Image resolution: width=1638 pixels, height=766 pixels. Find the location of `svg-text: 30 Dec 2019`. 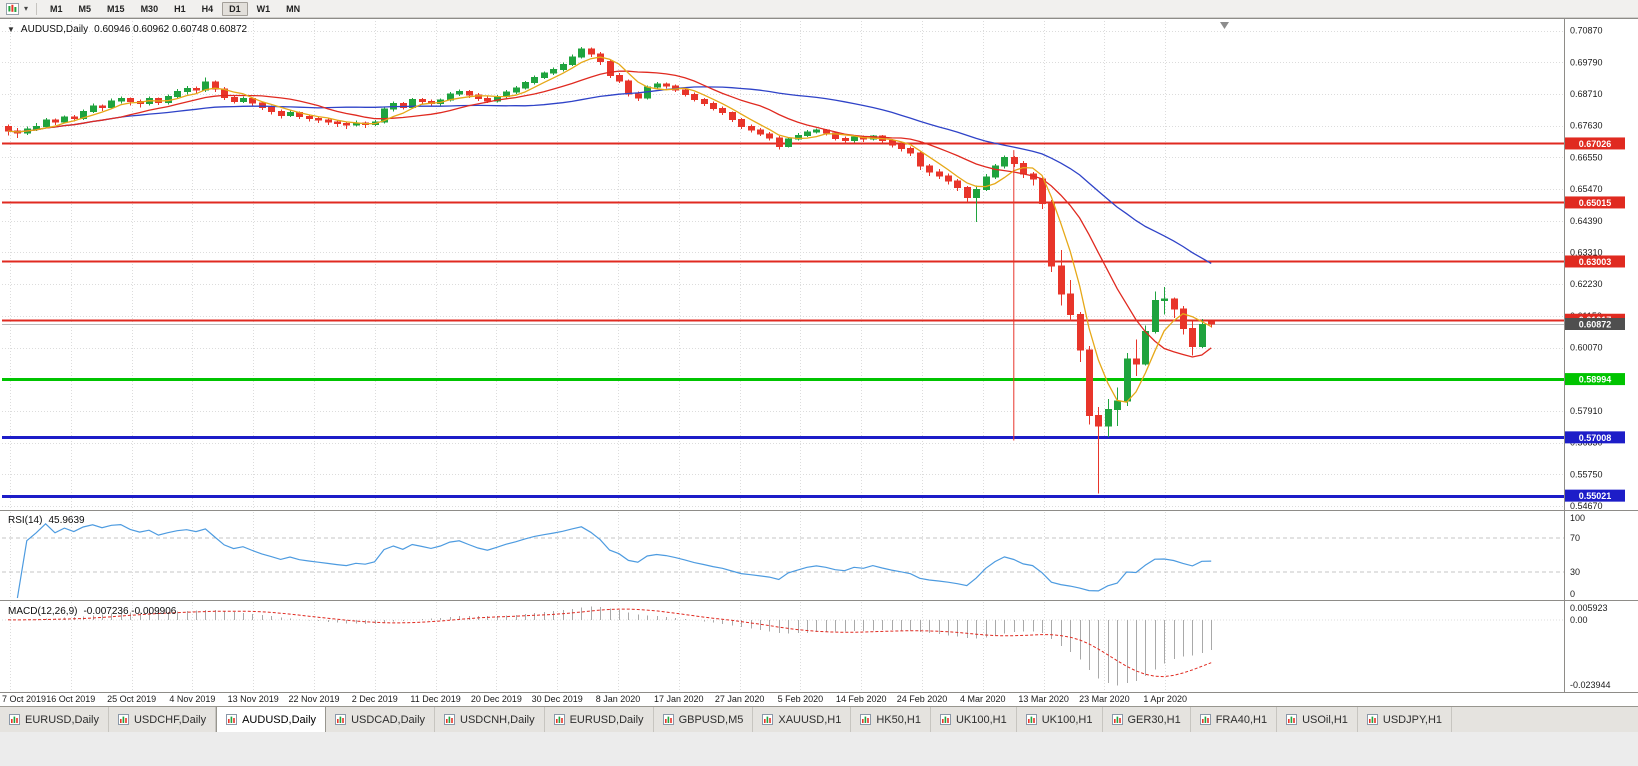

svg-text: 30 Dec 2019 is located at coordinates (557, 699).